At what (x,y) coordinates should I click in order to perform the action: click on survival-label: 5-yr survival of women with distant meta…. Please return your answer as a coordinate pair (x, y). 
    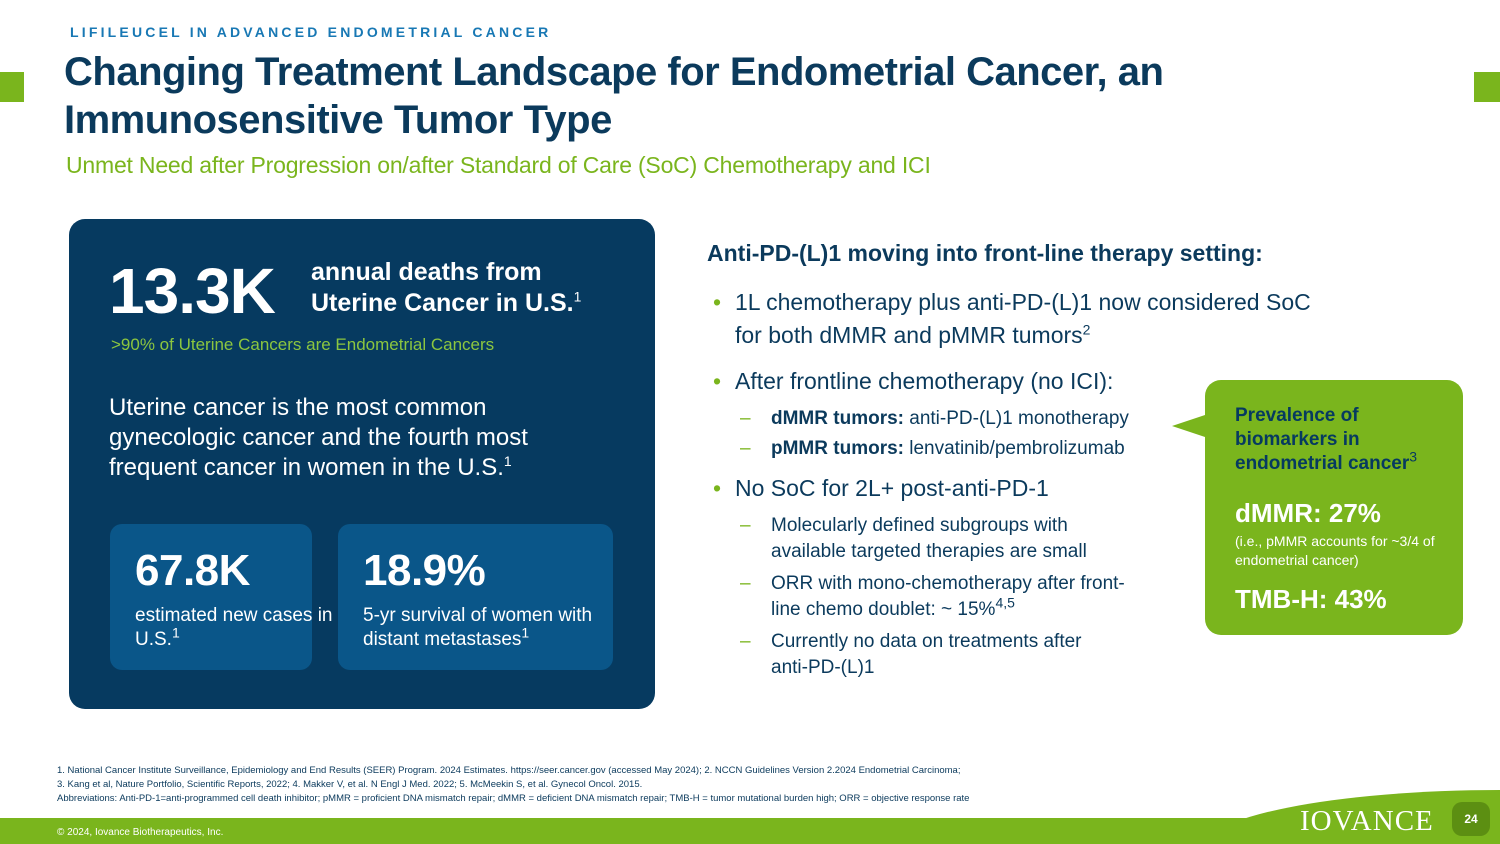
    Looking at the image, I should click on (478, 627).